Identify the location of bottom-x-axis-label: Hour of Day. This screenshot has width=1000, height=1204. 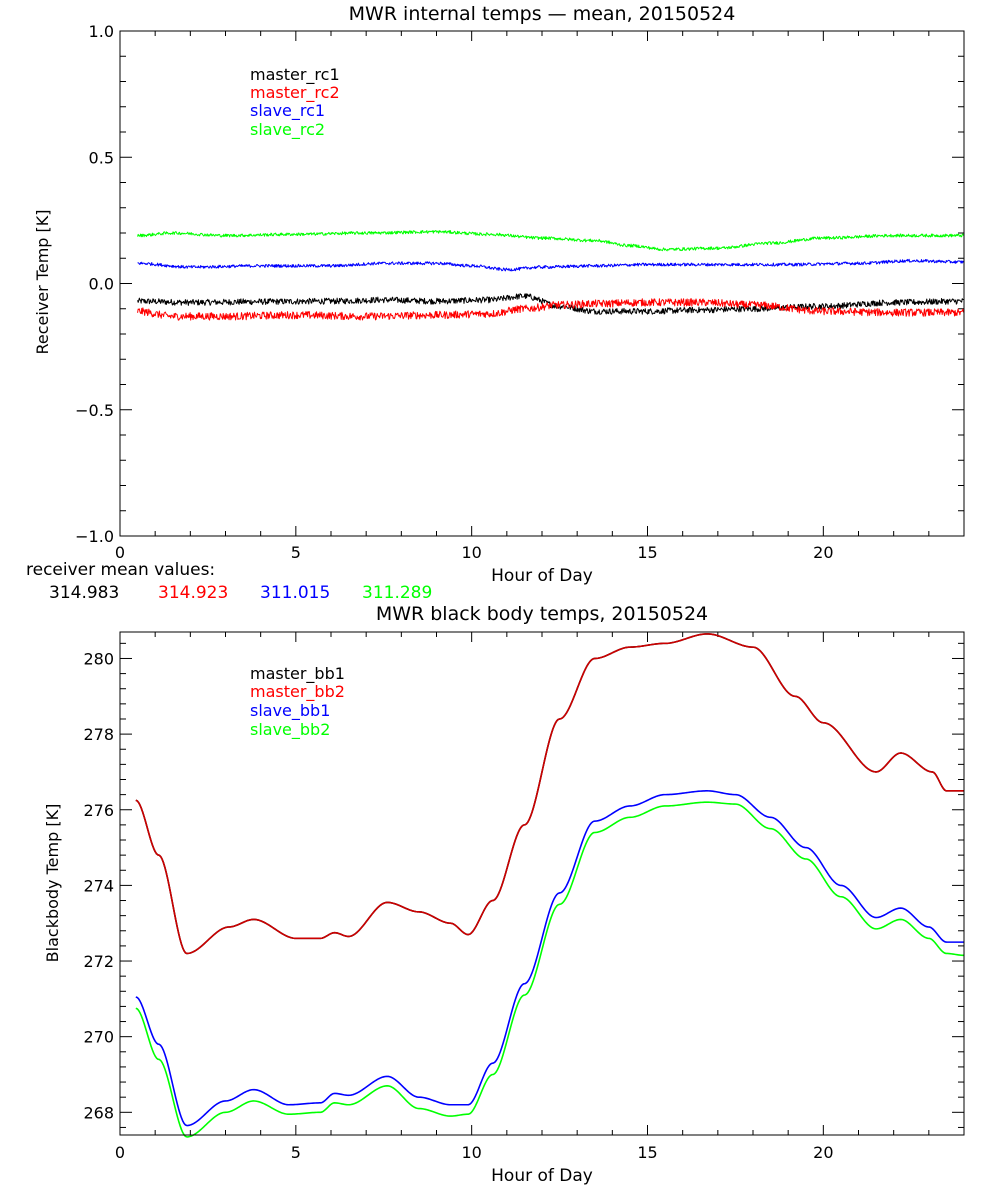
(542, 1176).